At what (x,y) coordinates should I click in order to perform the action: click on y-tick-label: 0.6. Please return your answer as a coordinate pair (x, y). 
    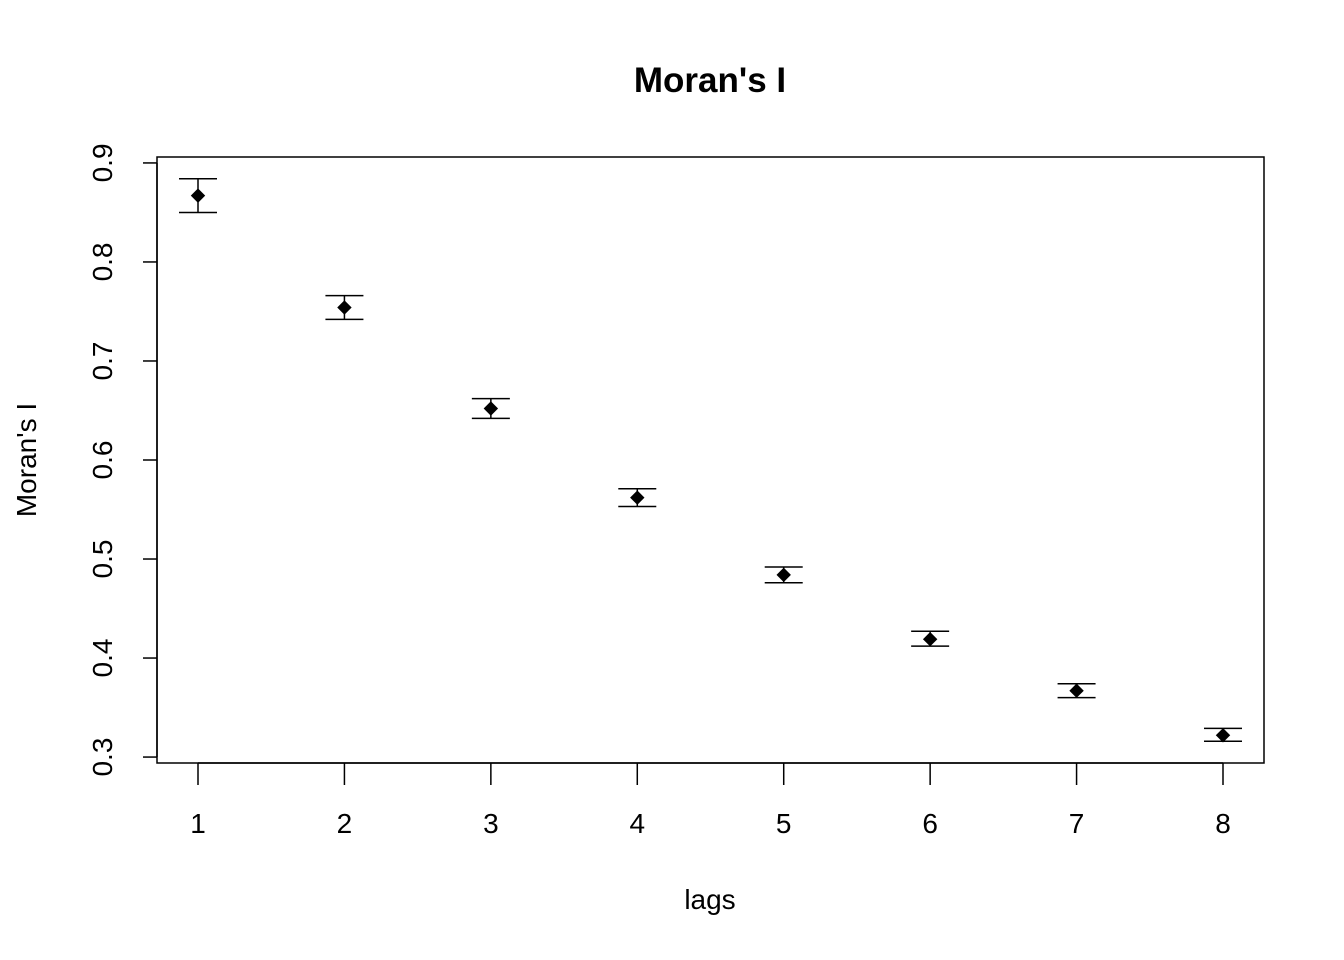
    Looking at the image, I should click on (102, 460).